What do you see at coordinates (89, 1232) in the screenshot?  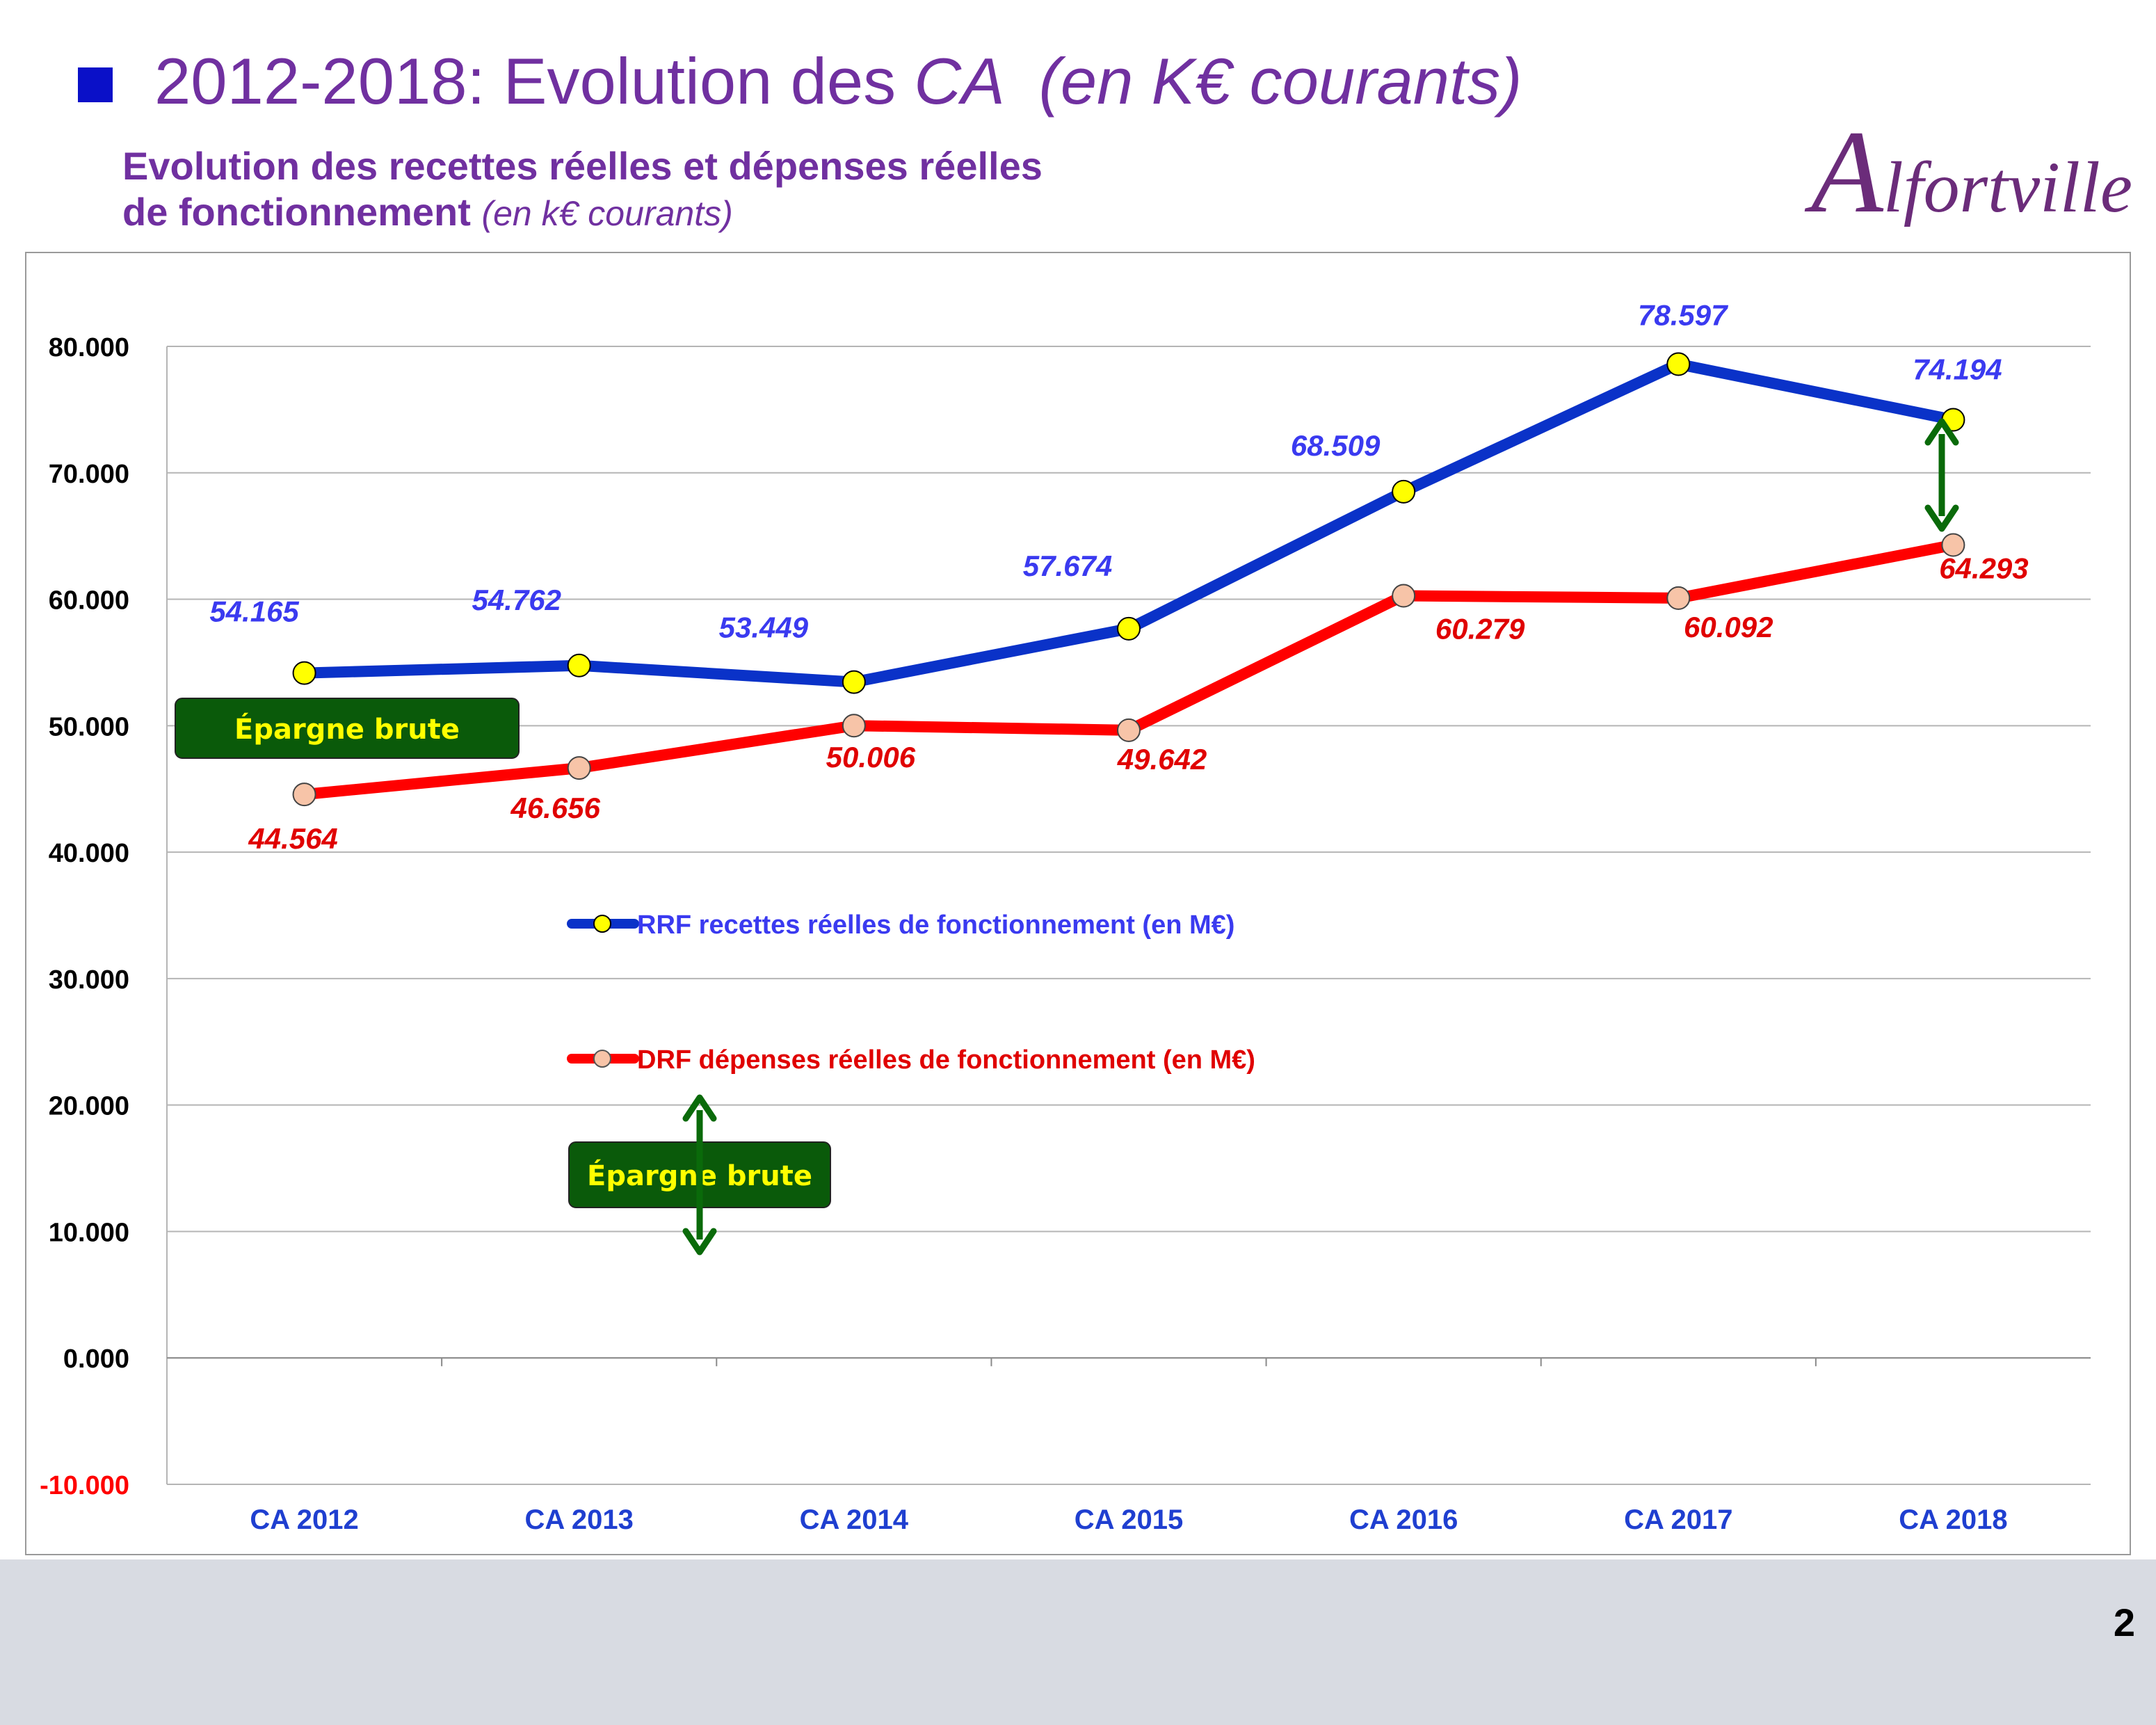 I see `y-tick-label: 10.000` at bounding box center [89, 1232].